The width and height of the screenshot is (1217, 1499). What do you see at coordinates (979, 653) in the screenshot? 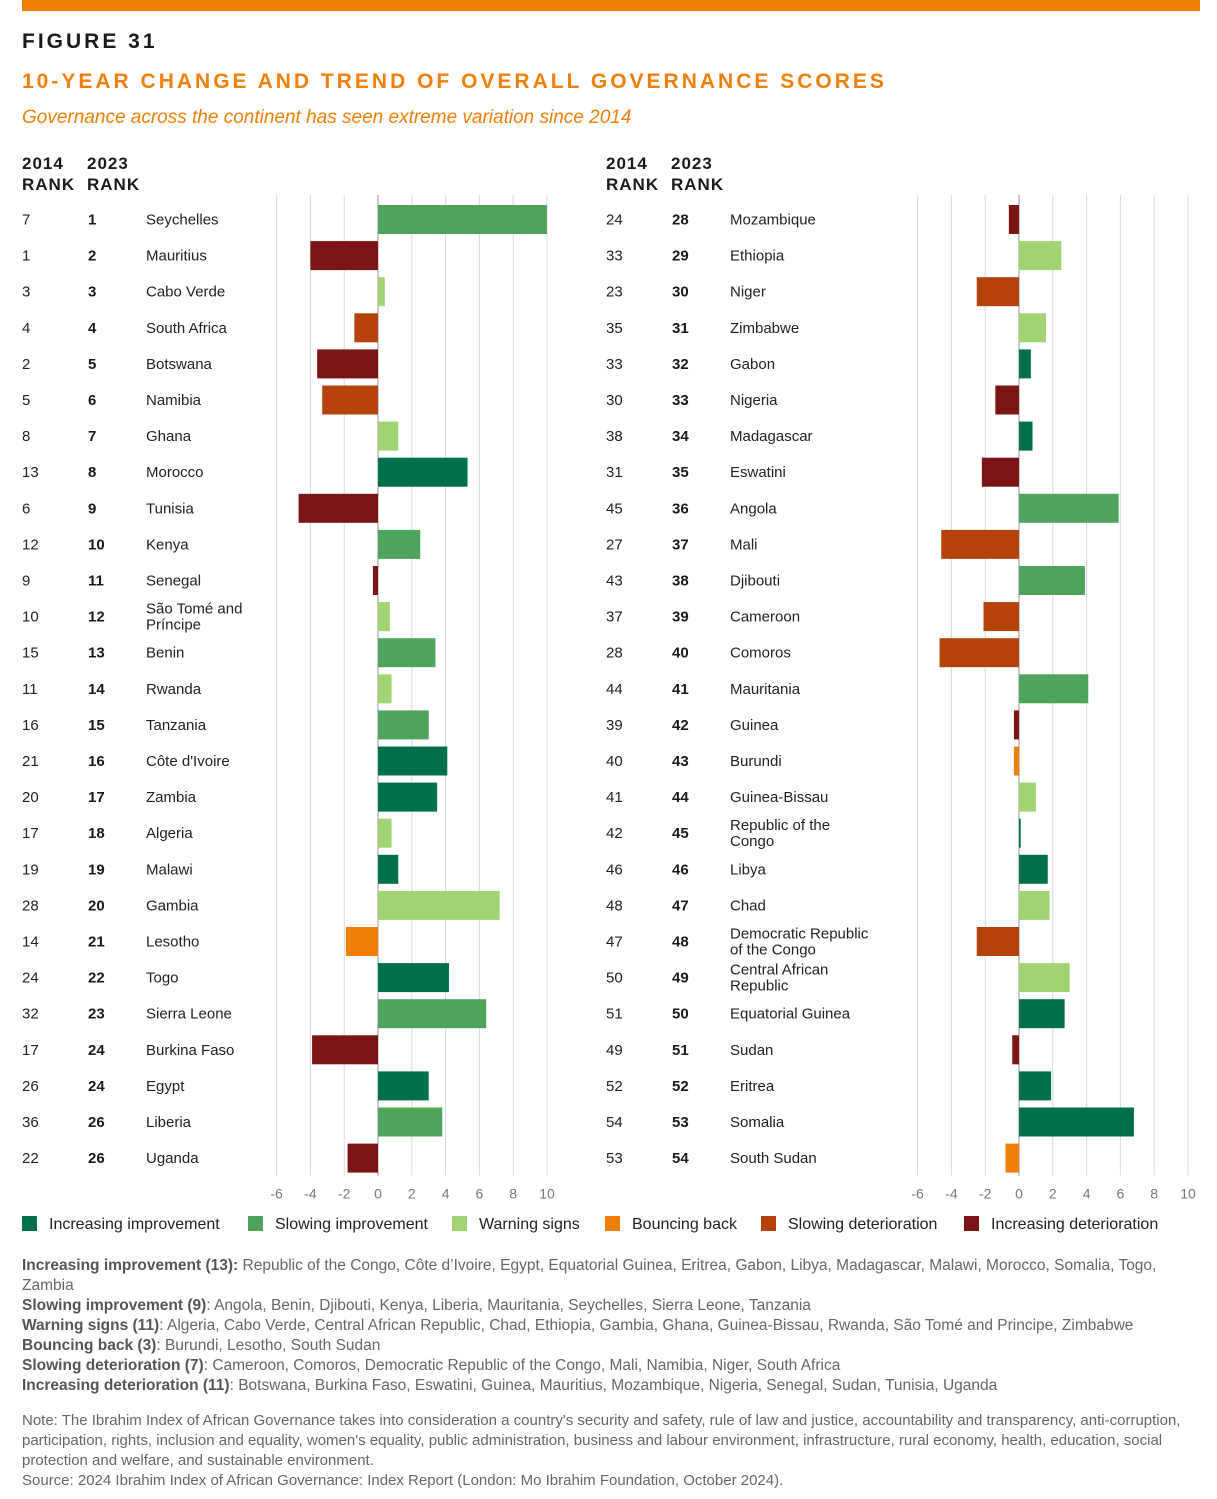
I see `bar-comoros` at bounding box center [979, 653].